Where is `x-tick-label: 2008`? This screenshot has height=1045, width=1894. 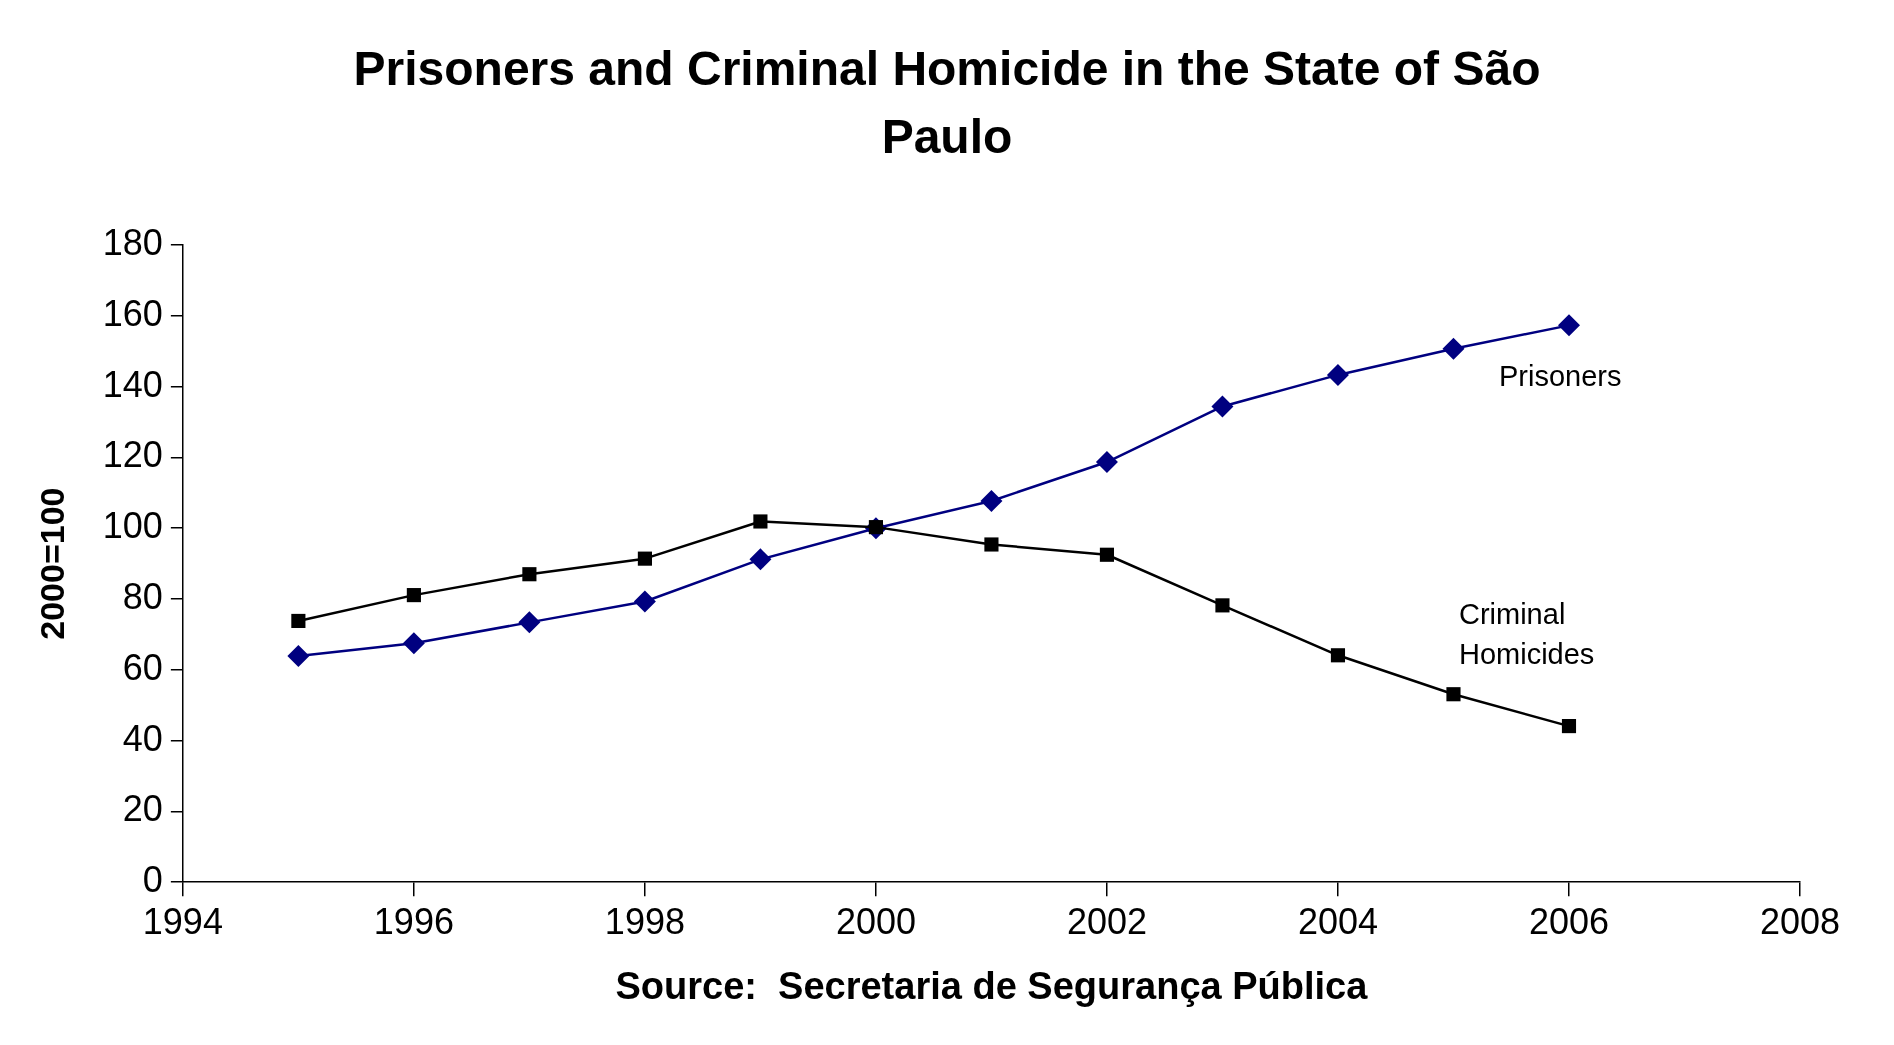 x-tick-label: 2008 is located at coordinates (1800, 921).